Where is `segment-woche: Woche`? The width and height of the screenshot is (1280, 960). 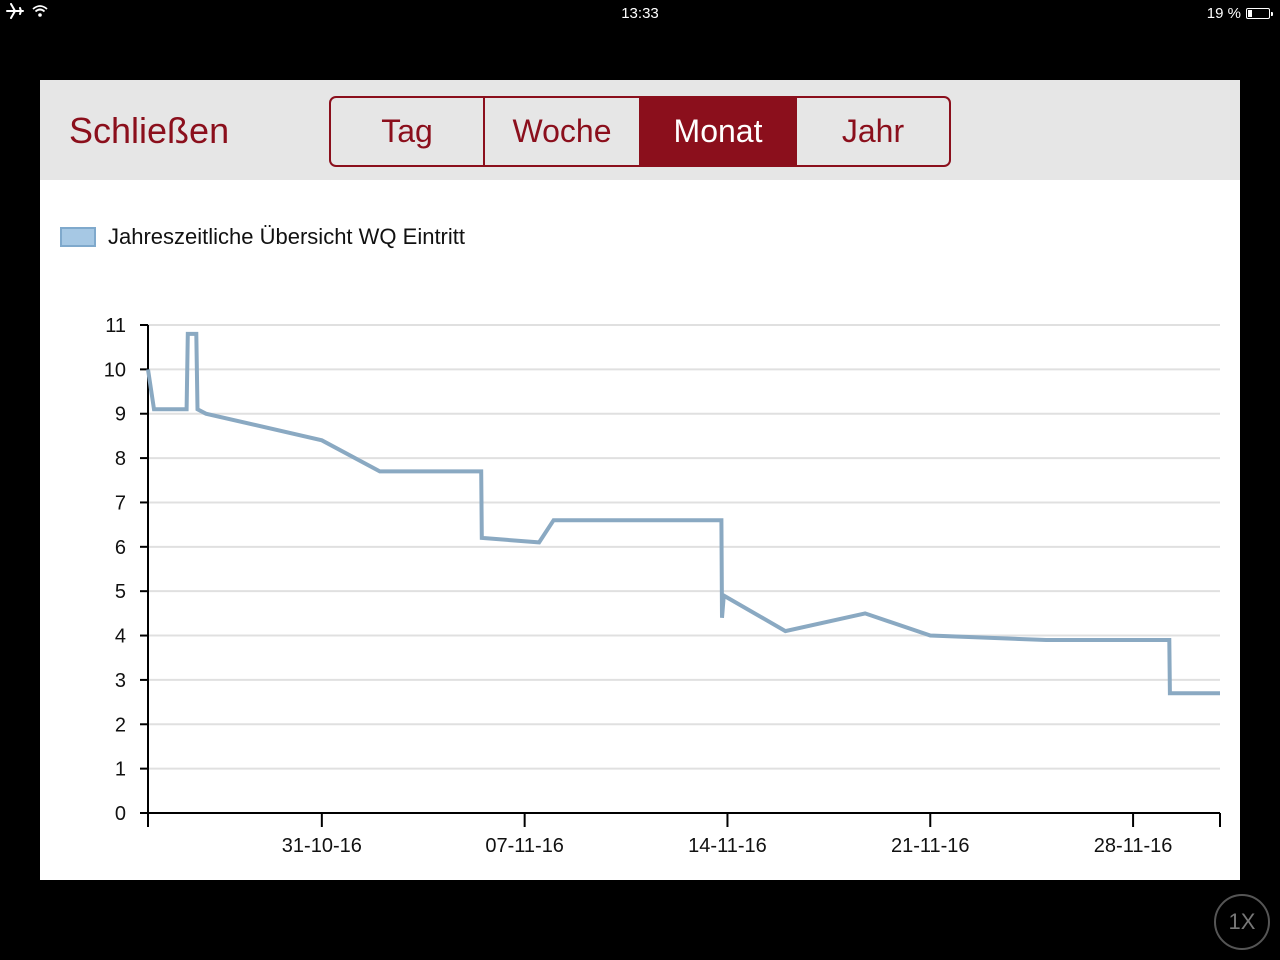
segment-woche: Woche is located at coordinates (563, 131).